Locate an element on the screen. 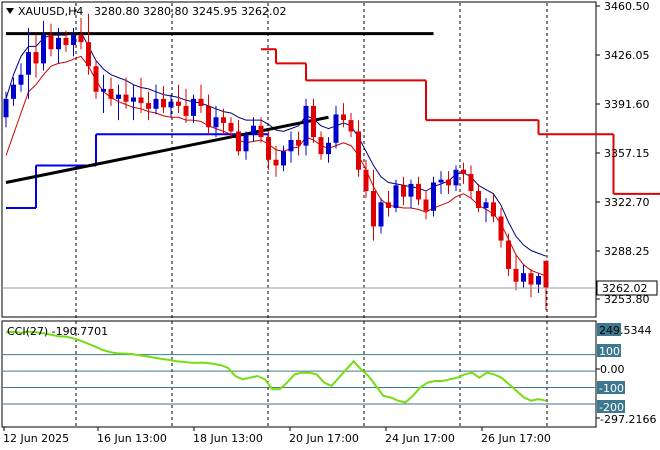 This screenshot has height=450, width=660. cci-level-lines is located at coordinates (299, 379).